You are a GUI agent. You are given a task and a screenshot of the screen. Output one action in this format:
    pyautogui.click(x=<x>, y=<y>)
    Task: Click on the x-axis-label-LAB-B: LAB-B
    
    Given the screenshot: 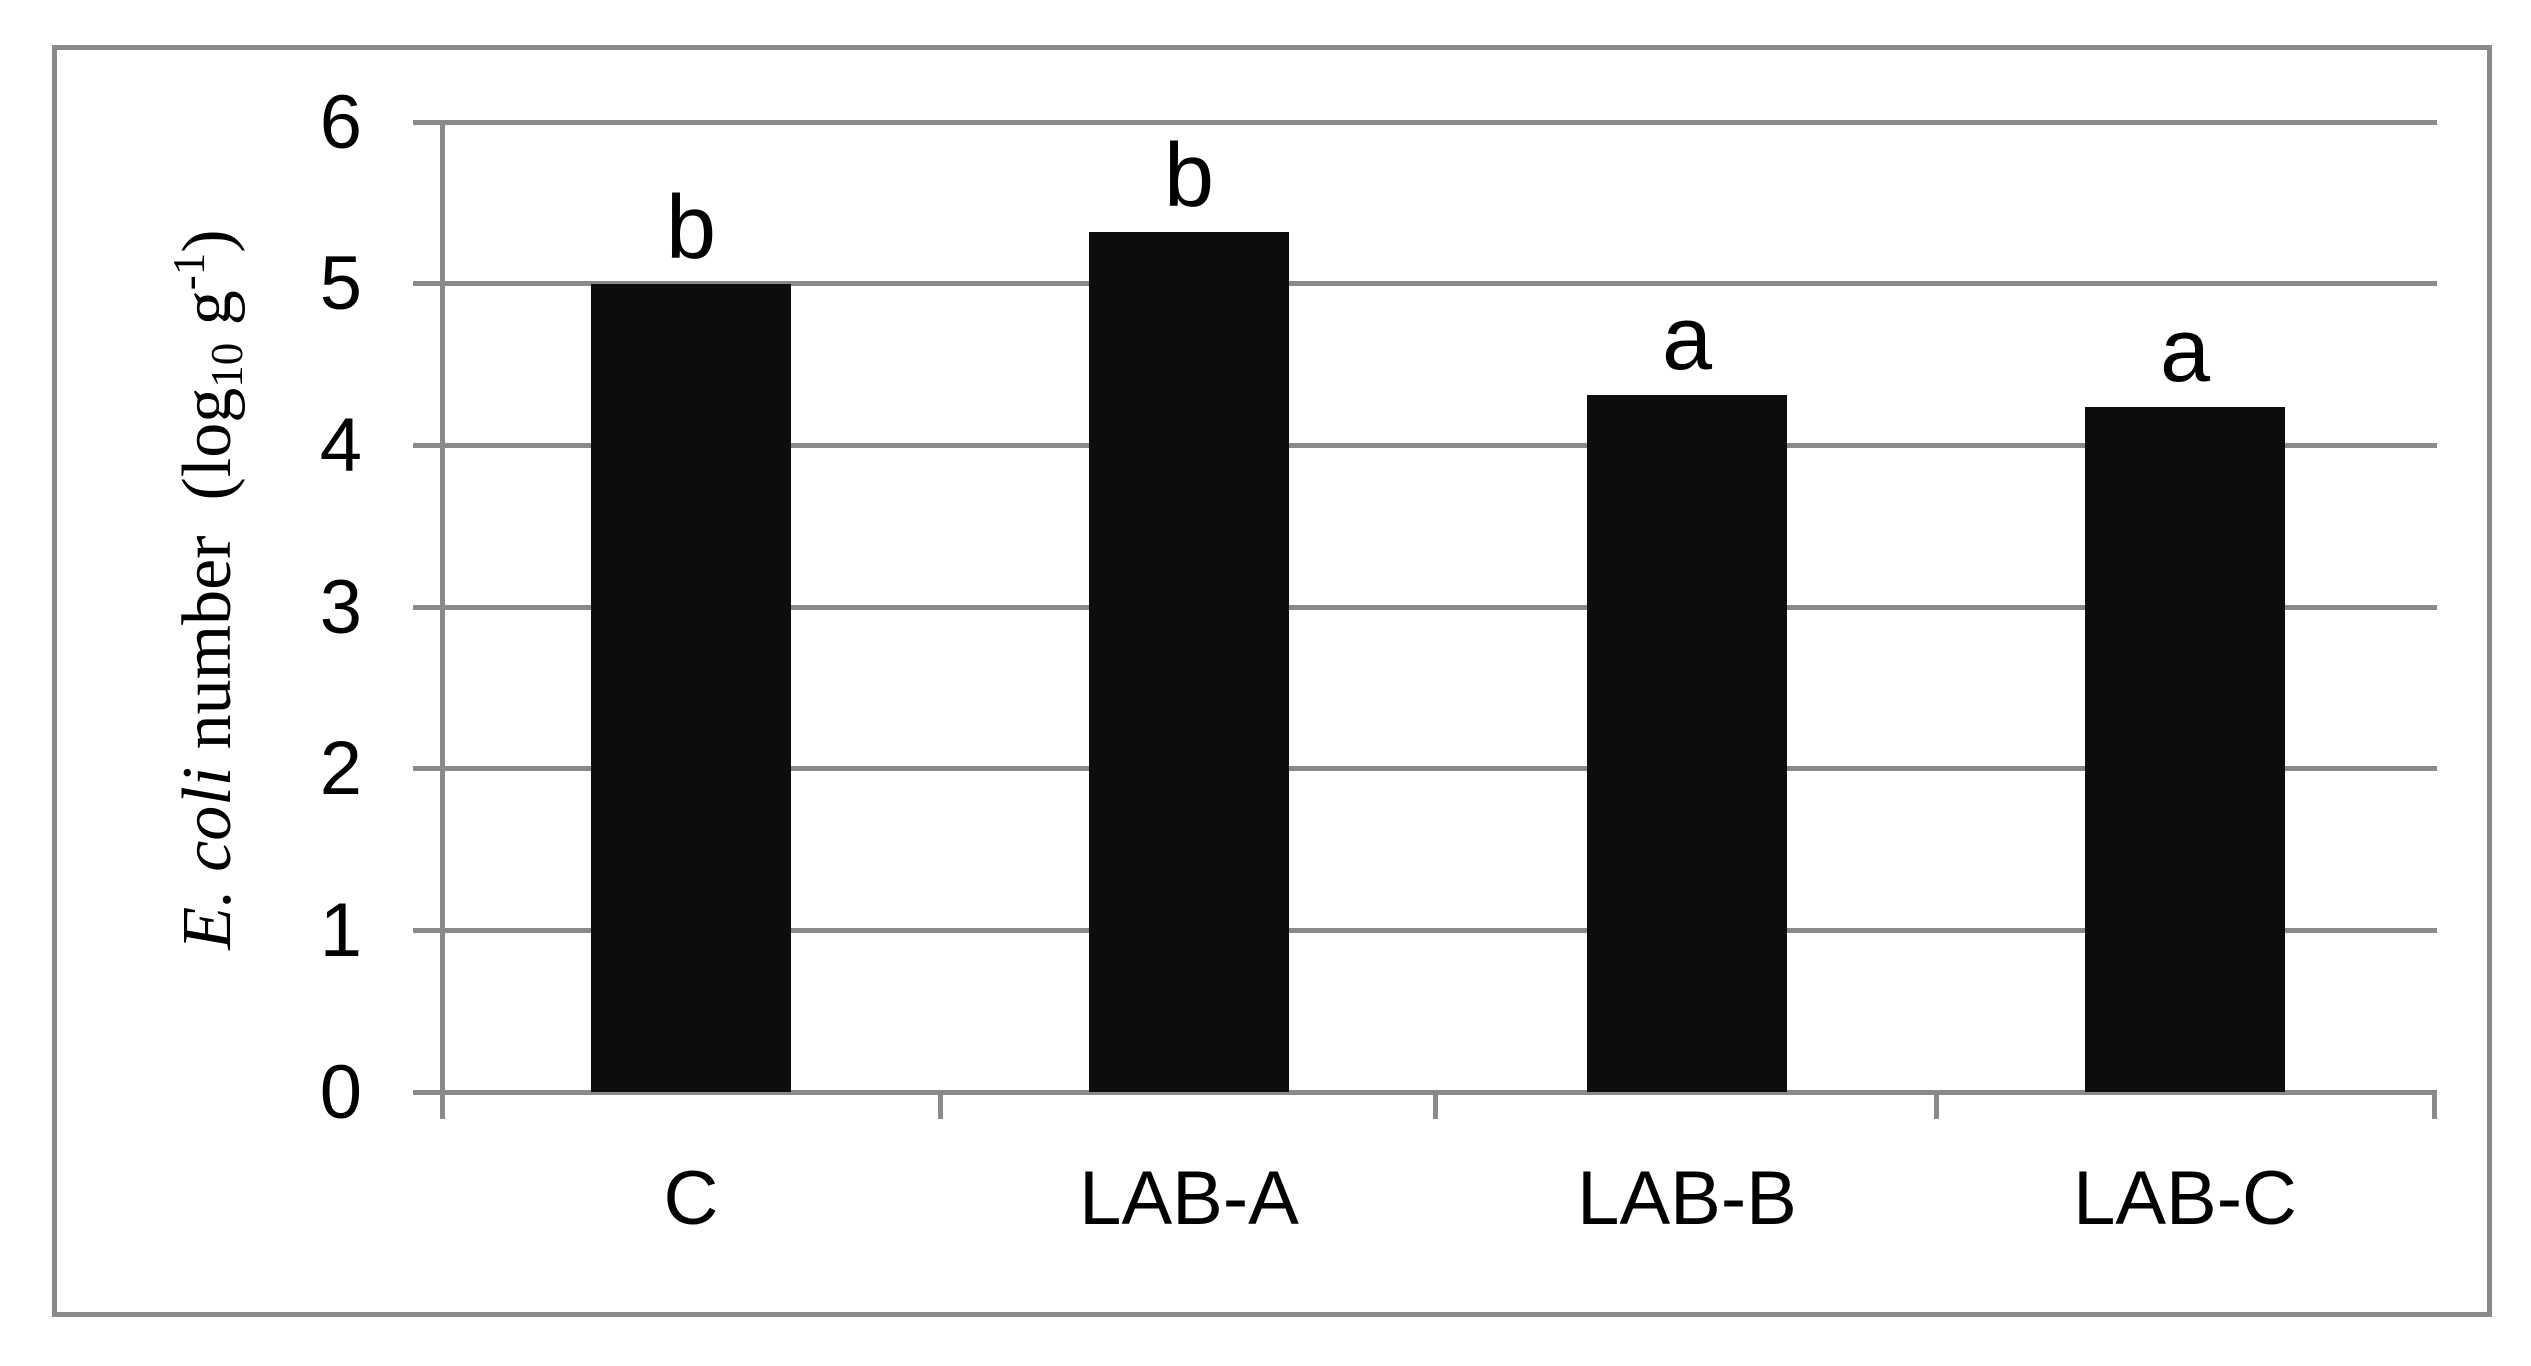 What is the action you would take?
    pyautogui.click(x=1687, y=1198)
    